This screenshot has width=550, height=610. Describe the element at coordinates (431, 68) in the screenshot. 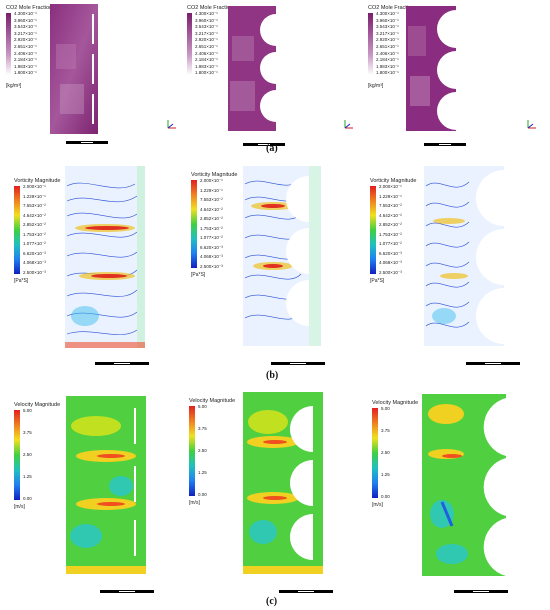

I see `field-a3` at that location.